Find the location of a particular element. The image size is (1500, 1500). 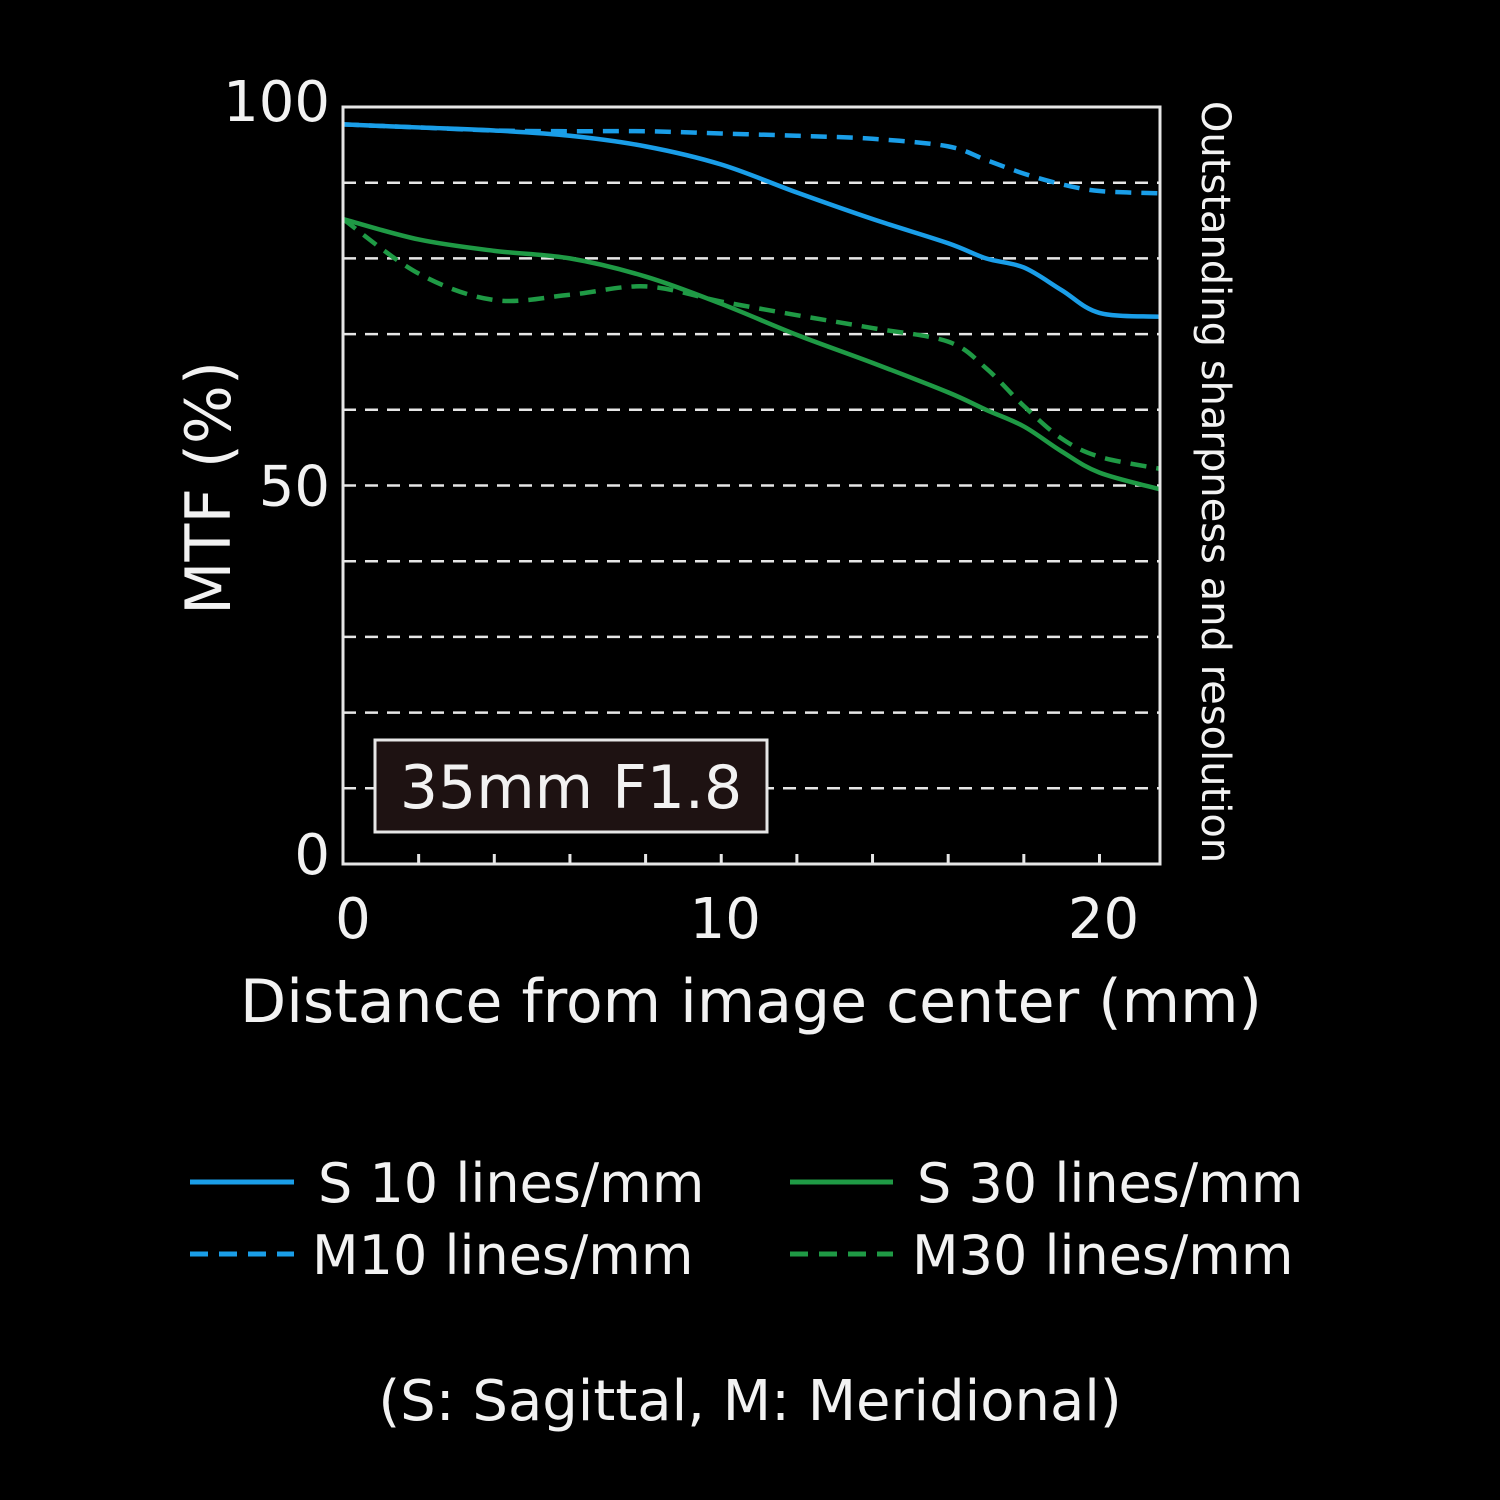

y-axis-label: MTF (%) is located at coordinates (208, 488).